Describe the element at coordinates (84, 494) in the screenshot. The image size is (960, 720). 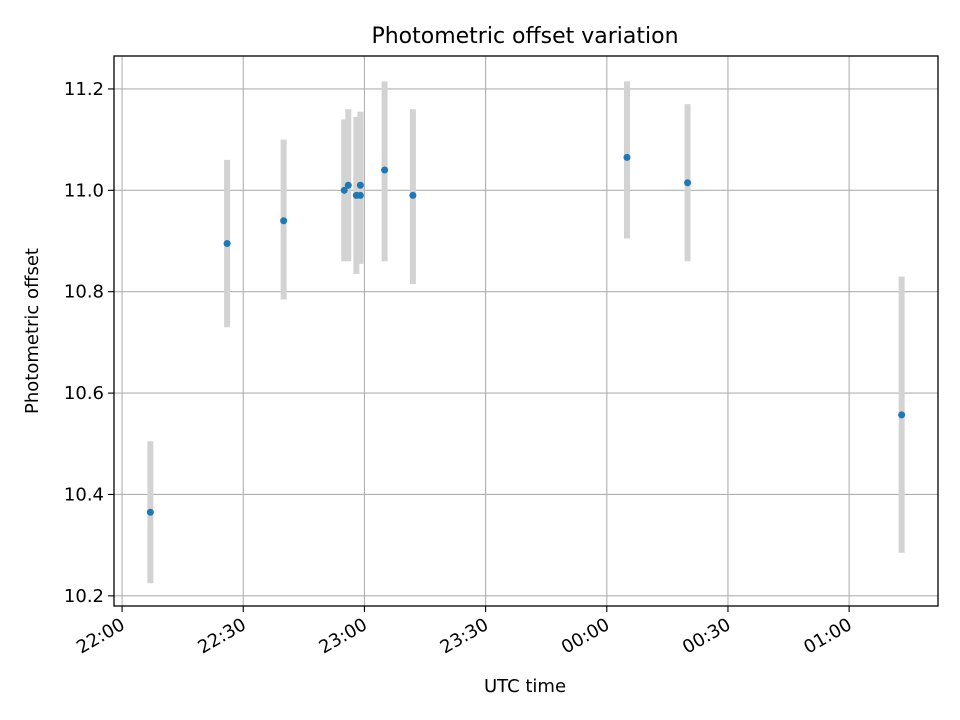
I see `y-tick-label: 10.4` at that location.